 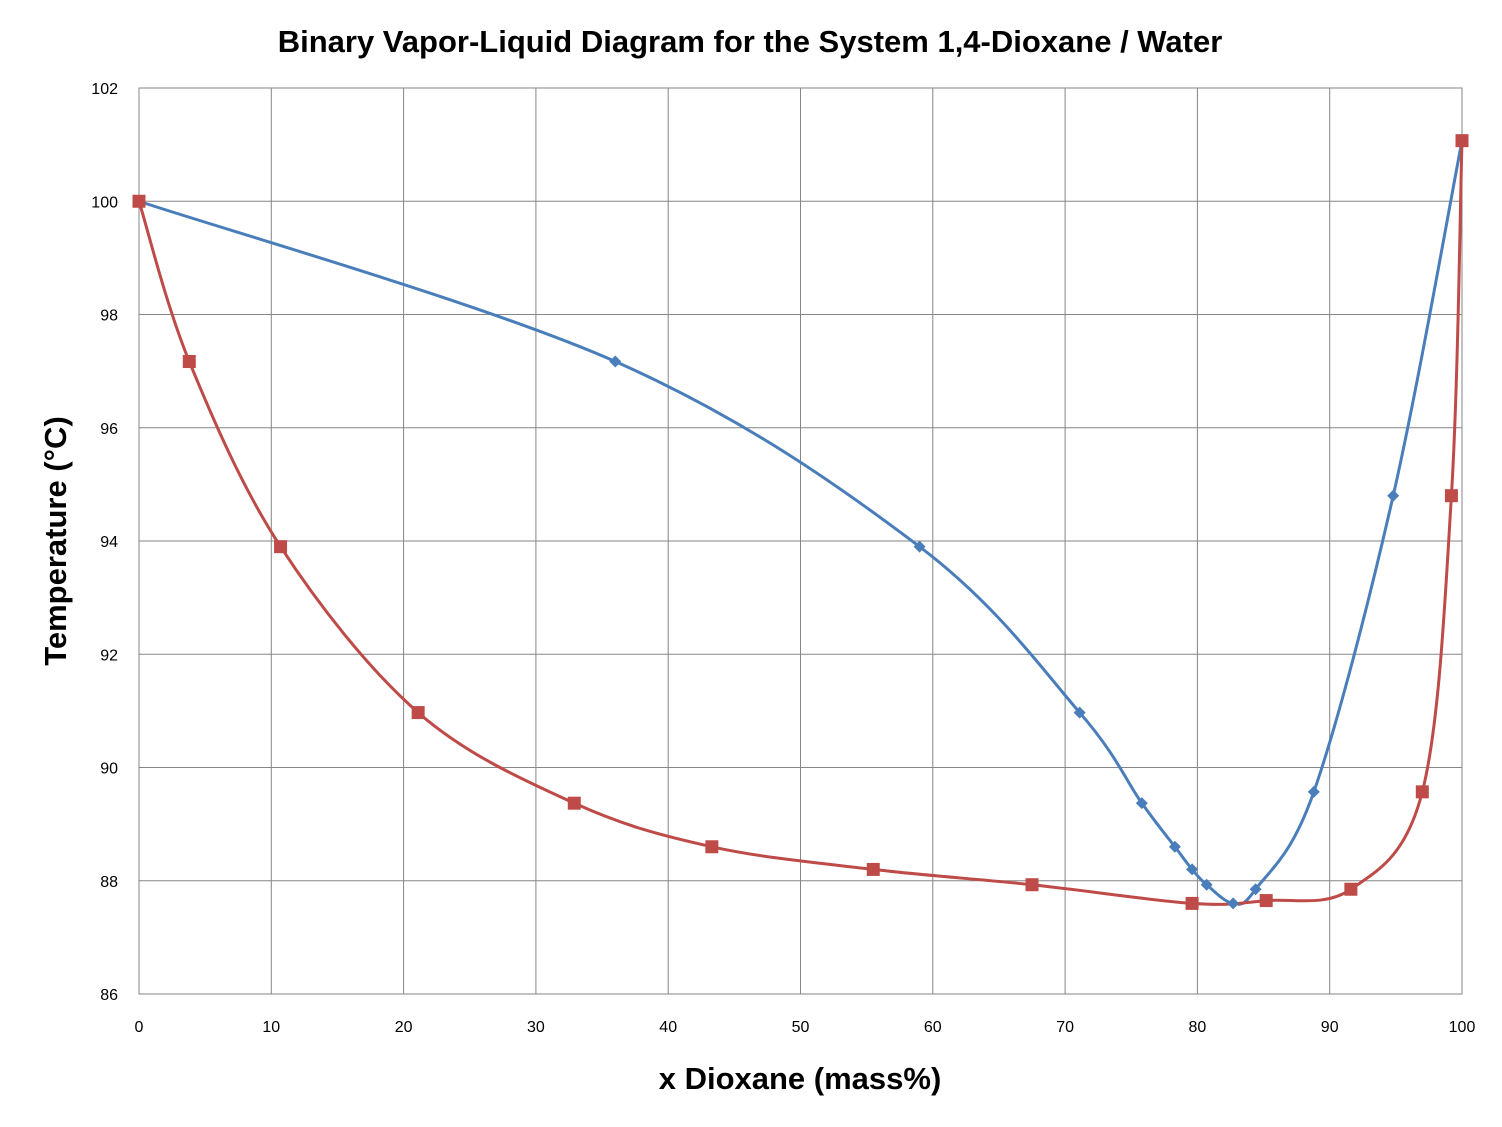 I want to click on y-tick-label: 90, so click(x=109, y=769).